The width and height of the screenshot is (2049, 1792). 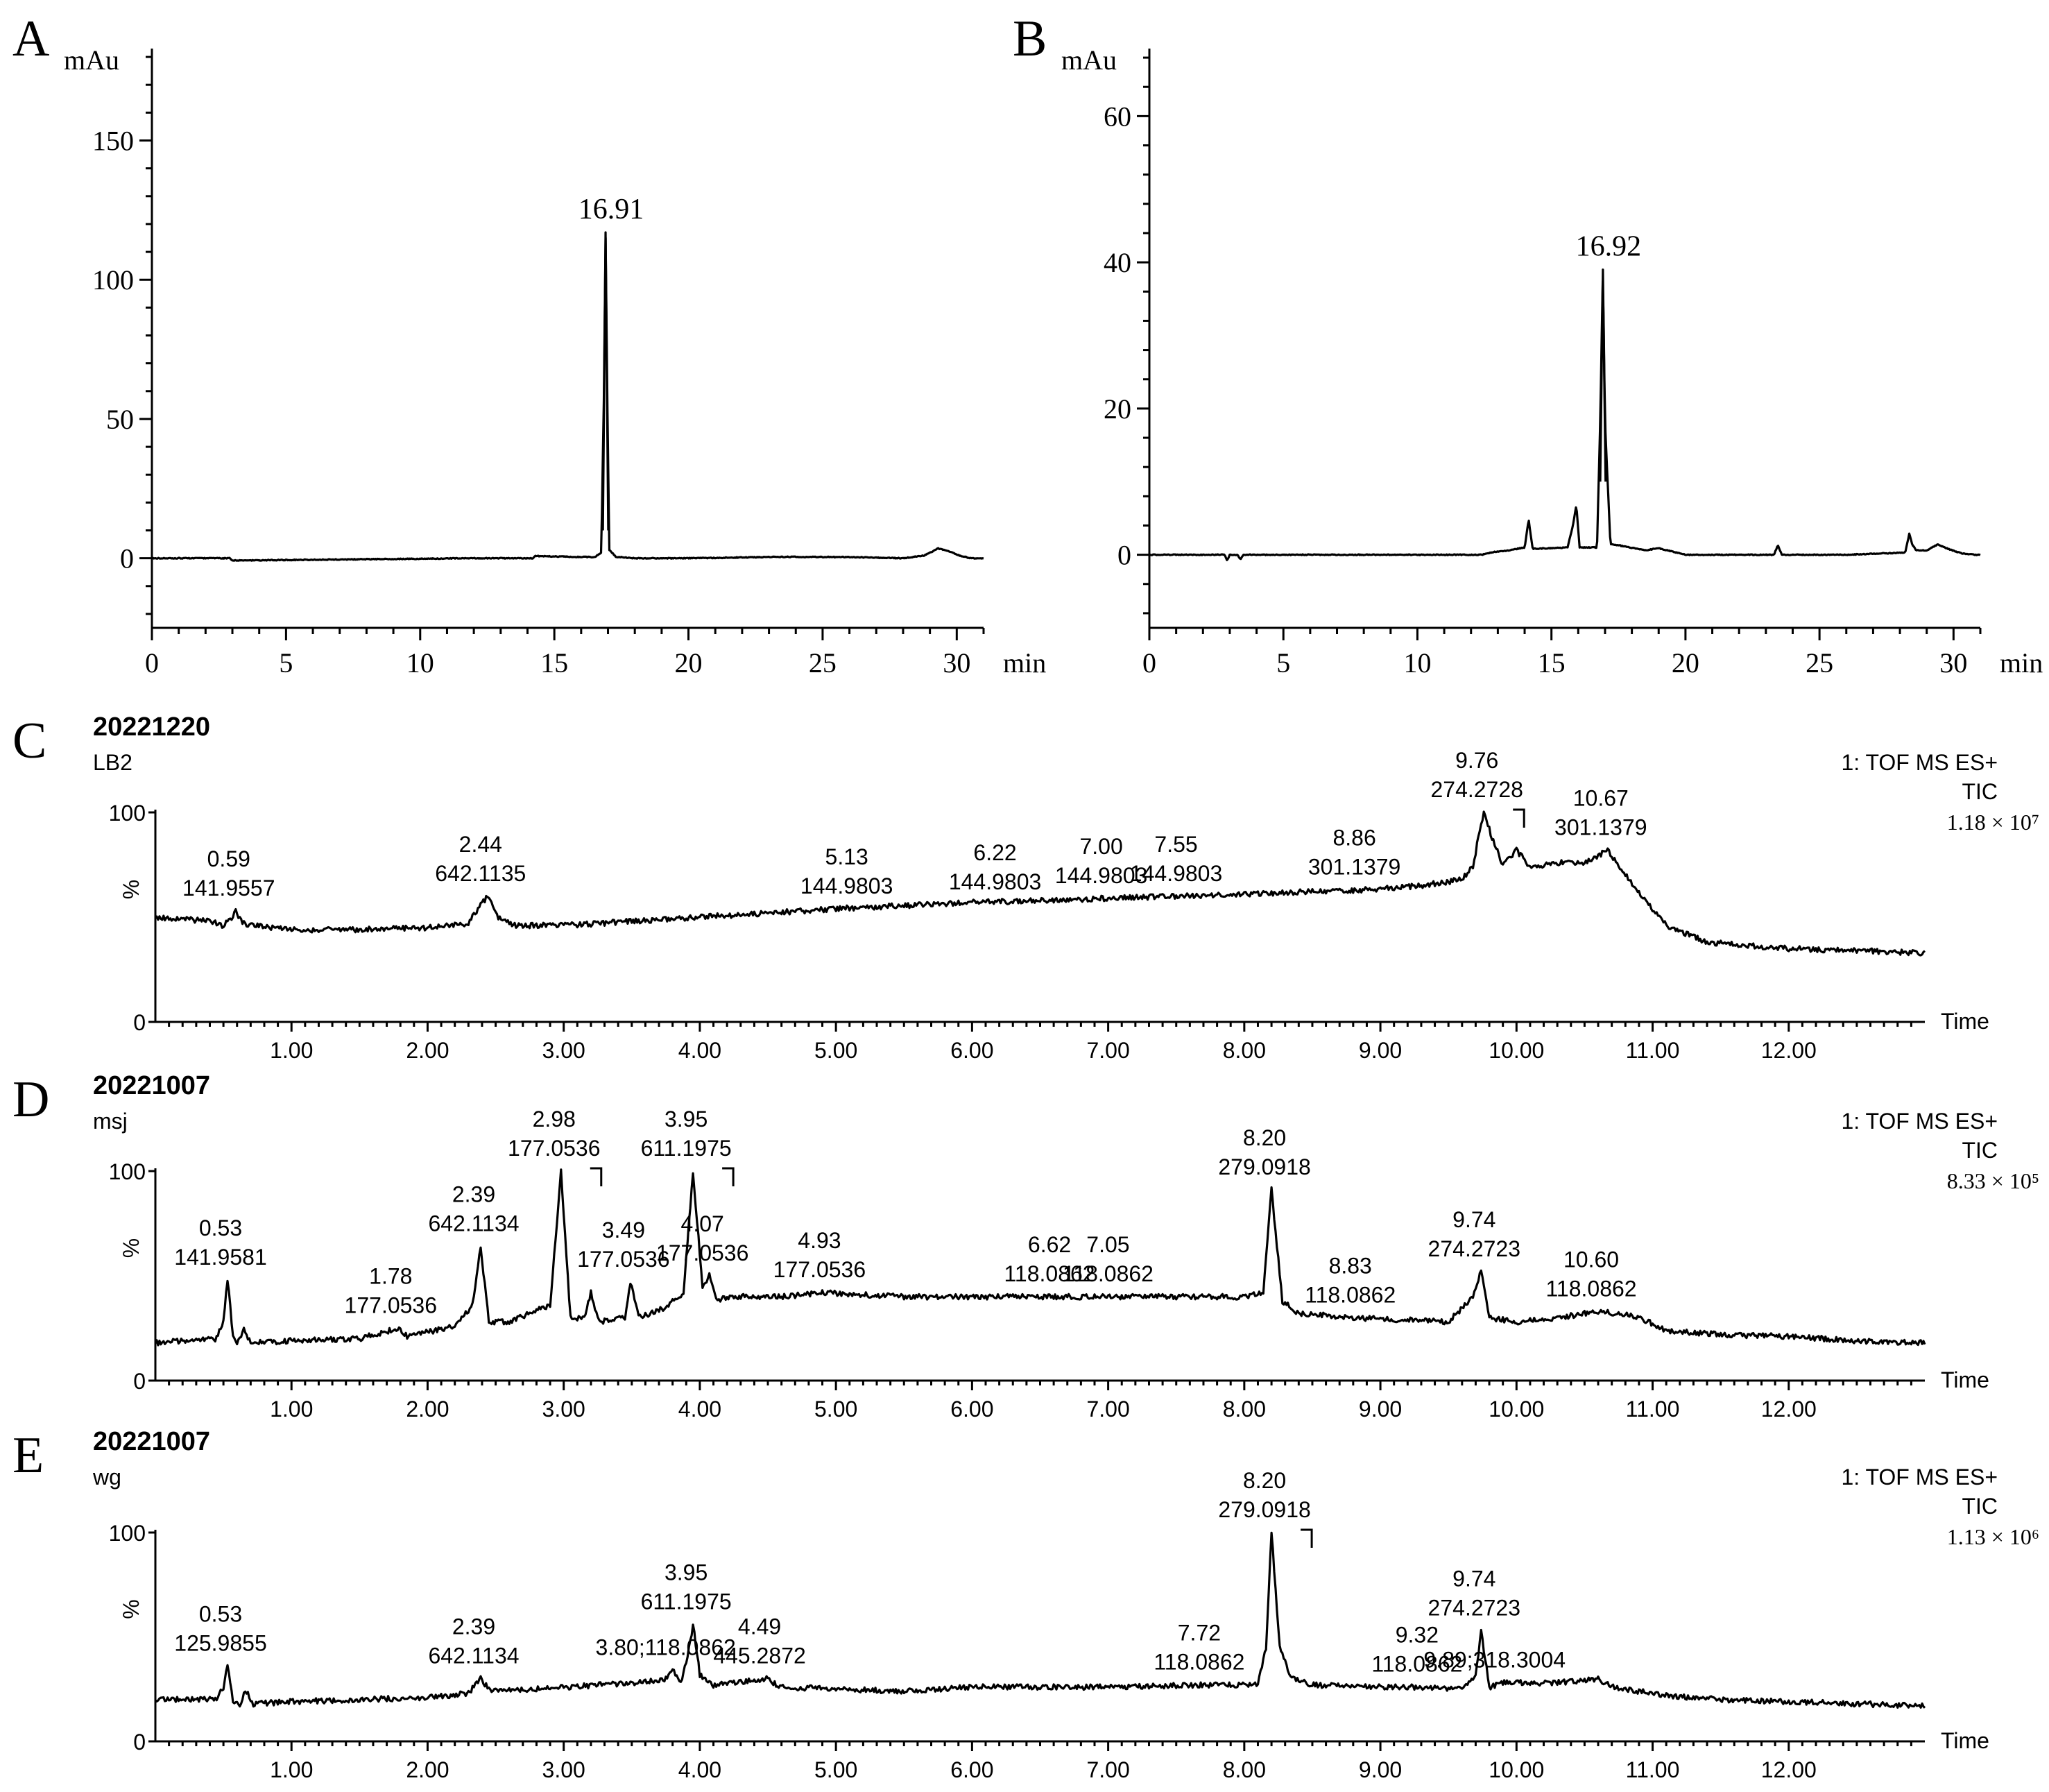 I want to click on peak-annotation: 9.89;318.3004, so click(x=1494, y=1660).